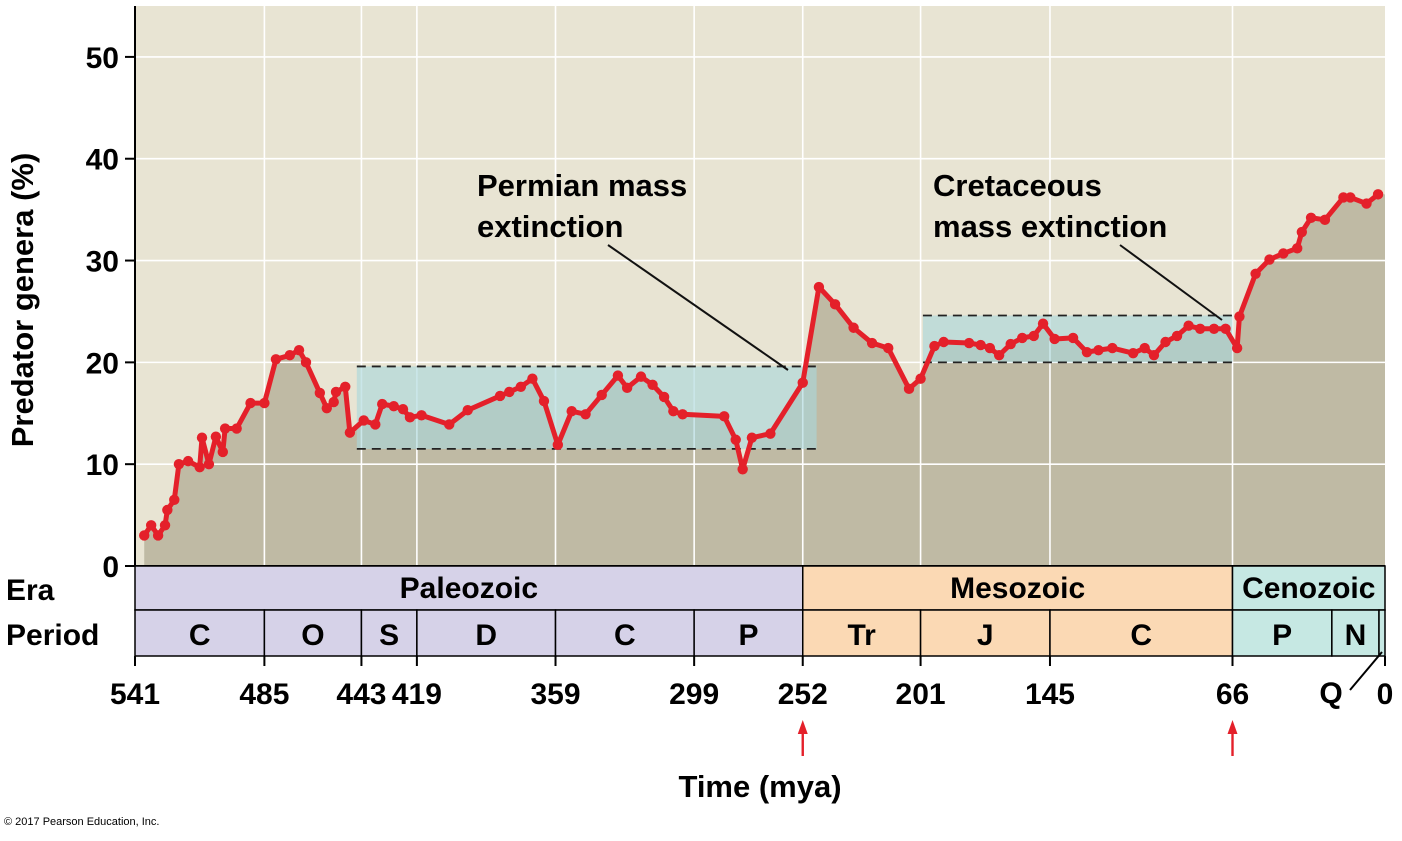  Describe the element at coordinates (985, 635) in the screenshot. I see `period-label-7: J` at that location.